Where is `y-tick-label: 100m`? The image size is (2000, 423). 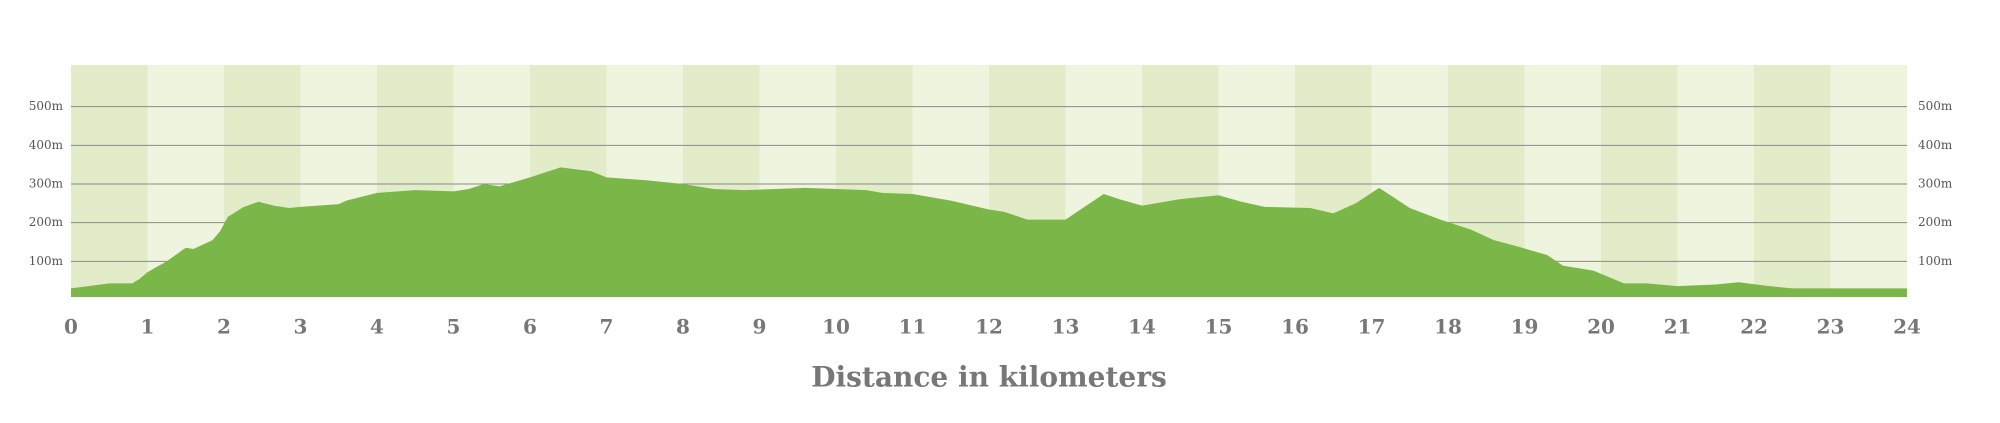
y-tick-label: 100m is located at coordinates (46, 261).